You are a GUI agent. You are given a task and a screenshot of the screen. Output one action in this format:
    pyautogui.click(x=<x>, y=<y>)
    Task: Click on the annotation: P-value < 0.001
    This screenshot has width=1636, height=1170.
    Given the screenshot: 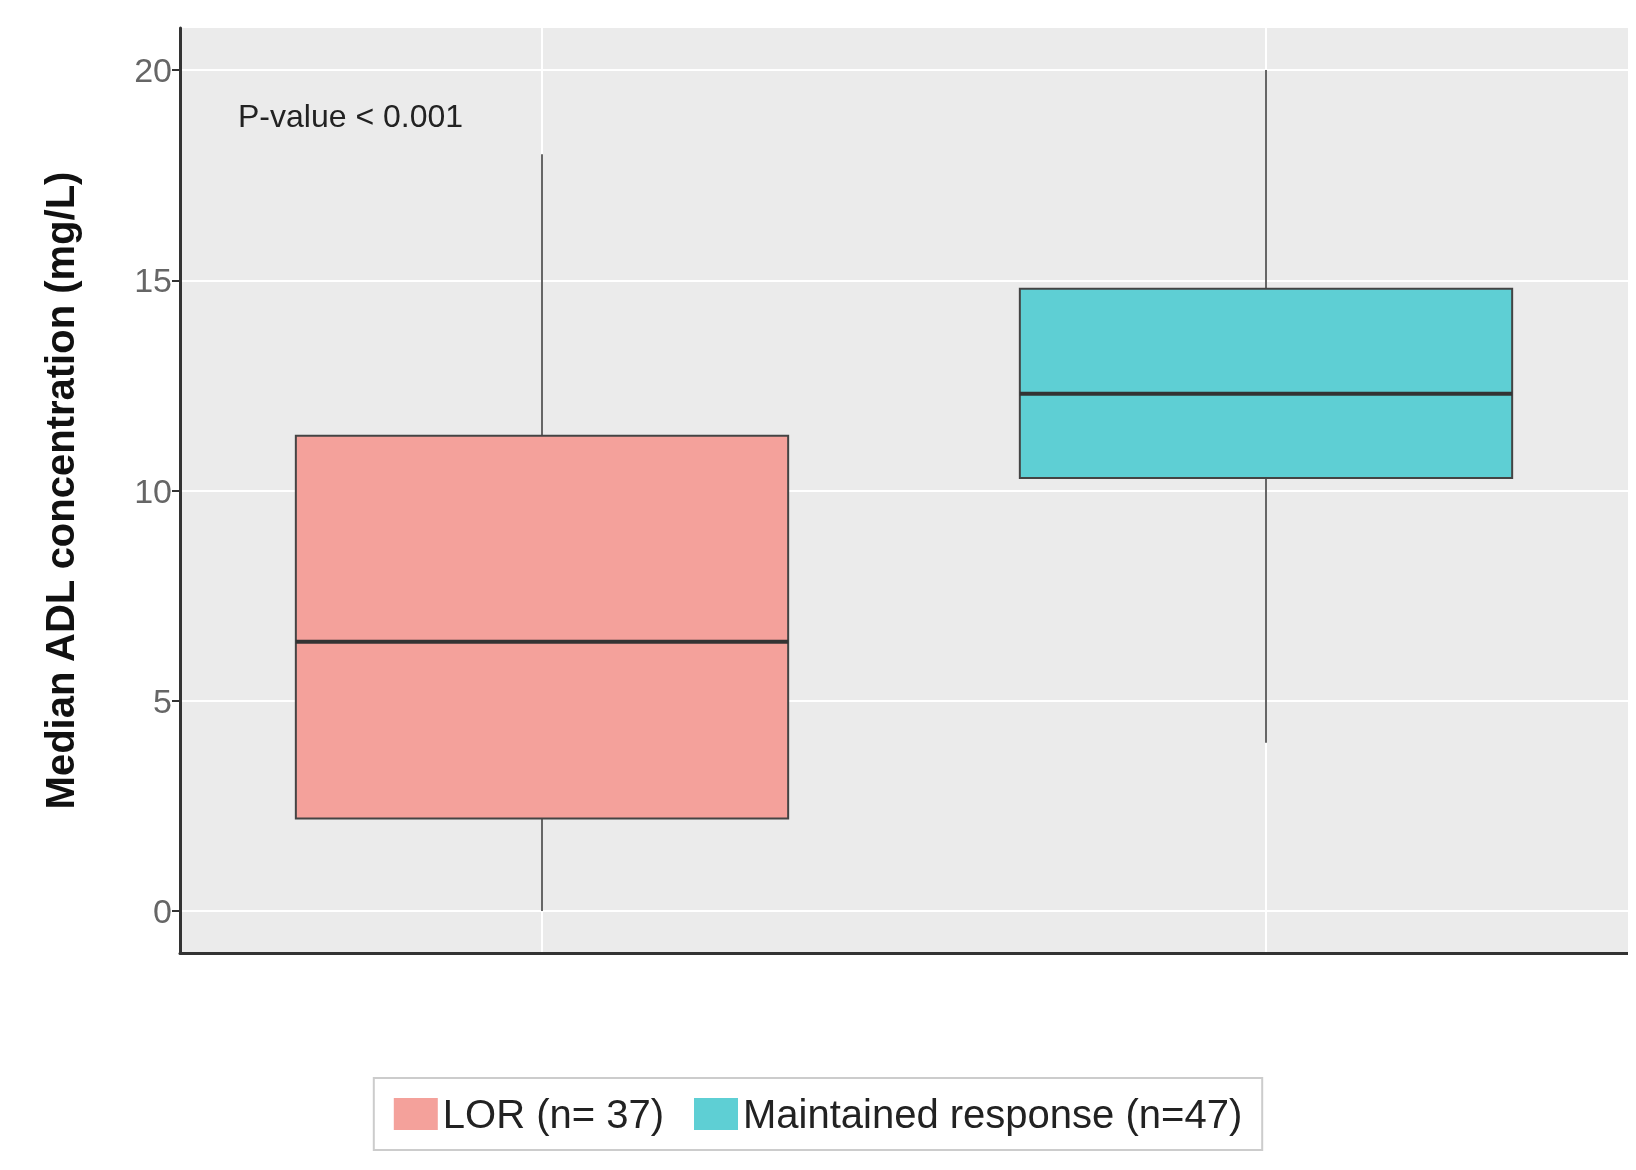 What is the action you would take?
    pyautogui.click(x=351, y=116)
    